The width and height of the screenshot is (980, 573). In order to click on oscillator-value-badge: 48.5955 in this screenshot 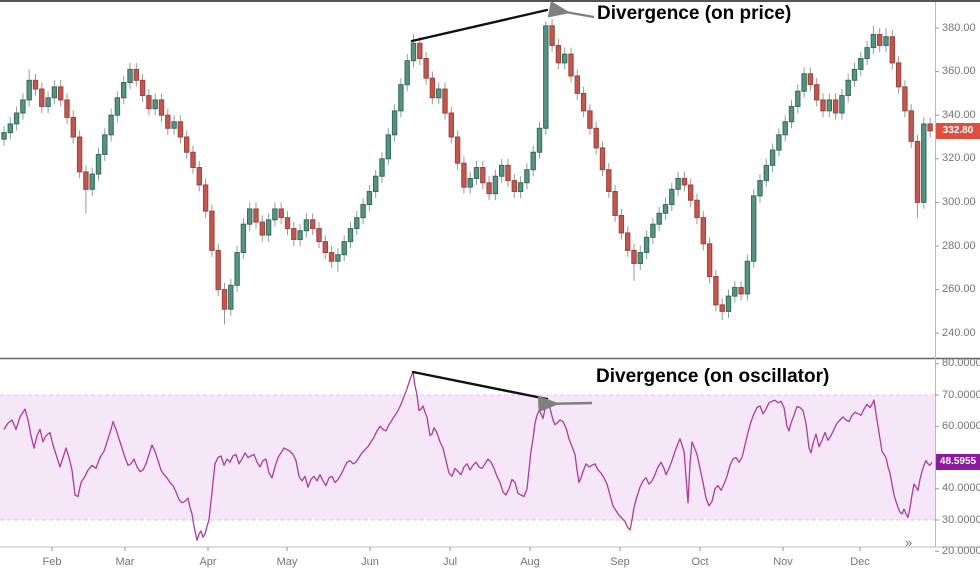, I will do `click(958, 461)`.